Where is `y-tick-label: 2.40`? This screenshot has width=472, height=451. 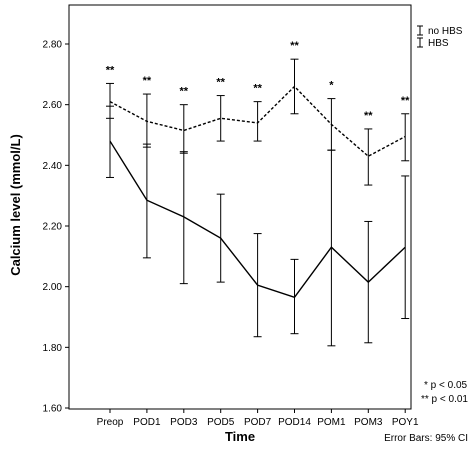 y-tick-label: 2.40 is located at coordinates (53, 166).